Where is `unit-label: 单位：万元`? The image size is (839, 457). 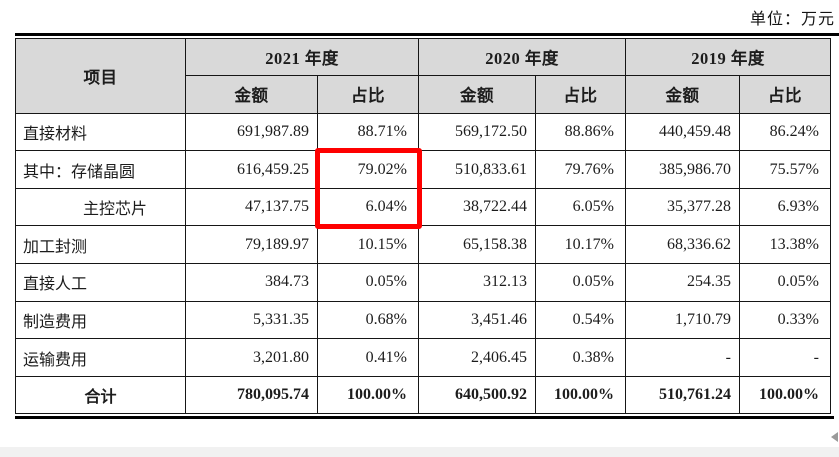
unit-label: 单位：万元 is located at coordinates (792, 19).